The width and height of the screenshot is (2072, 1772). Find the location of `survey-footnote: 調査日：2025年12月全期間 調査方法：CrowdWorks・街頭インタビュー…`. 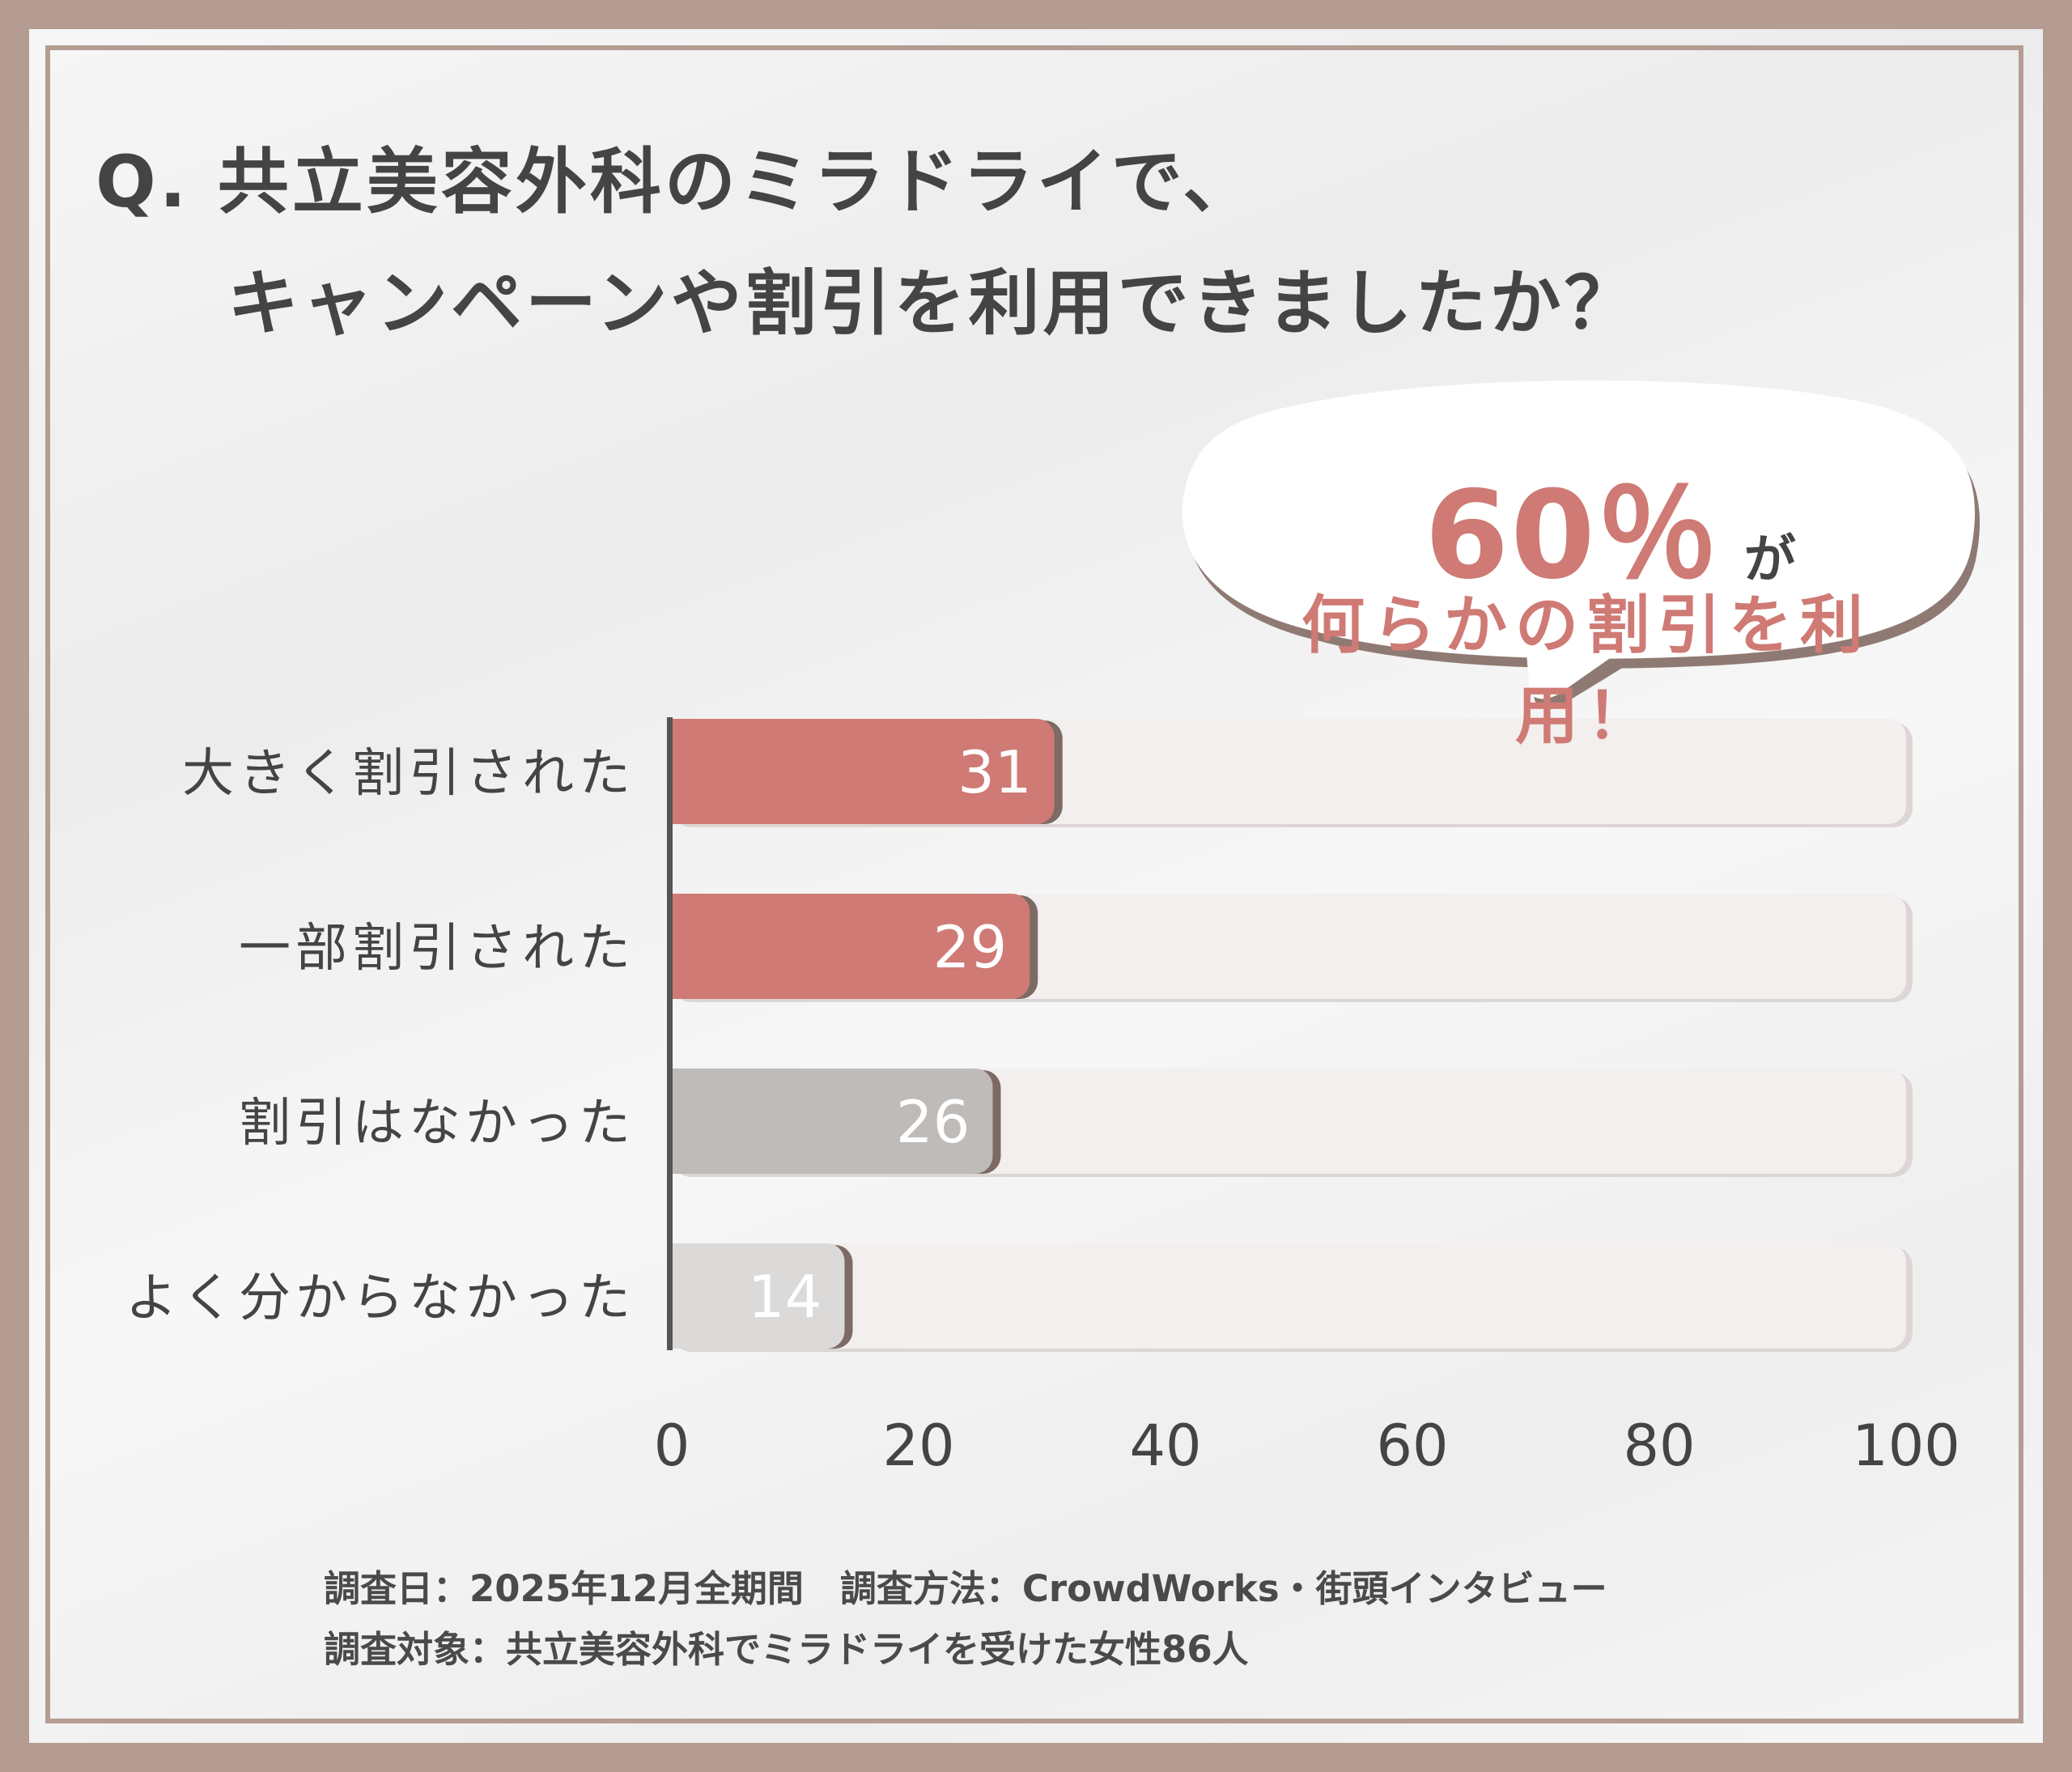

survey-footnote: 調査日：2025年12月全期間 調査方法：CrowdWorks・街頭インタビュー… is located at coordinates (965, 1619).